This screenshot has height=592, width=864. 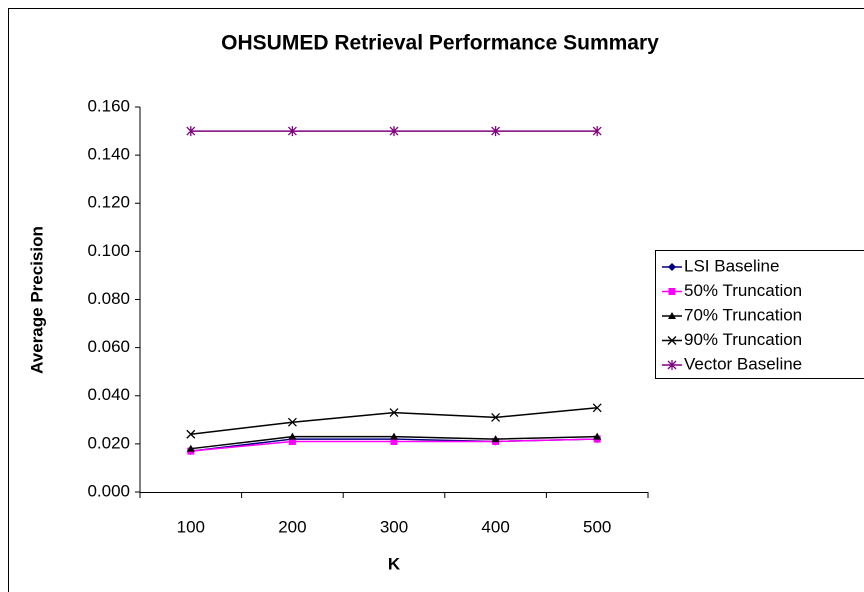 What do you see at coordinates (108, 490) in the screenshot?
I see `y-tick-label: 0.000` at bounding box center [108, 490].